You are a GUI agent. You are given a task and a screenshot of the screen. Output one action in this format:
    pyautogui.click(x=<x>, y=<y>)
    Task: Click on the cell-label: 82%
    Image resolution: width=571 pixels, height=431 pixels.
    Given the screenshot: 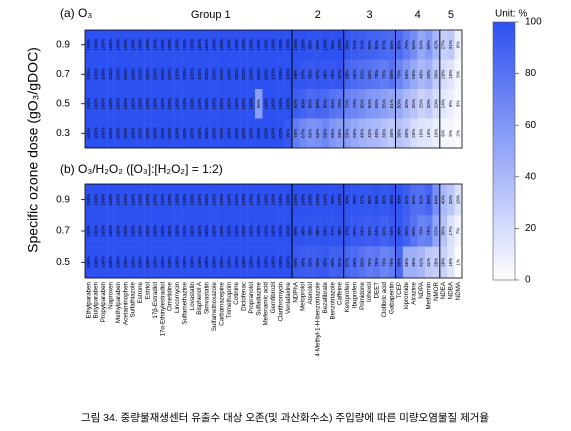 What is the action you would take?
    pyautogui.click(x=361, y=74)
    